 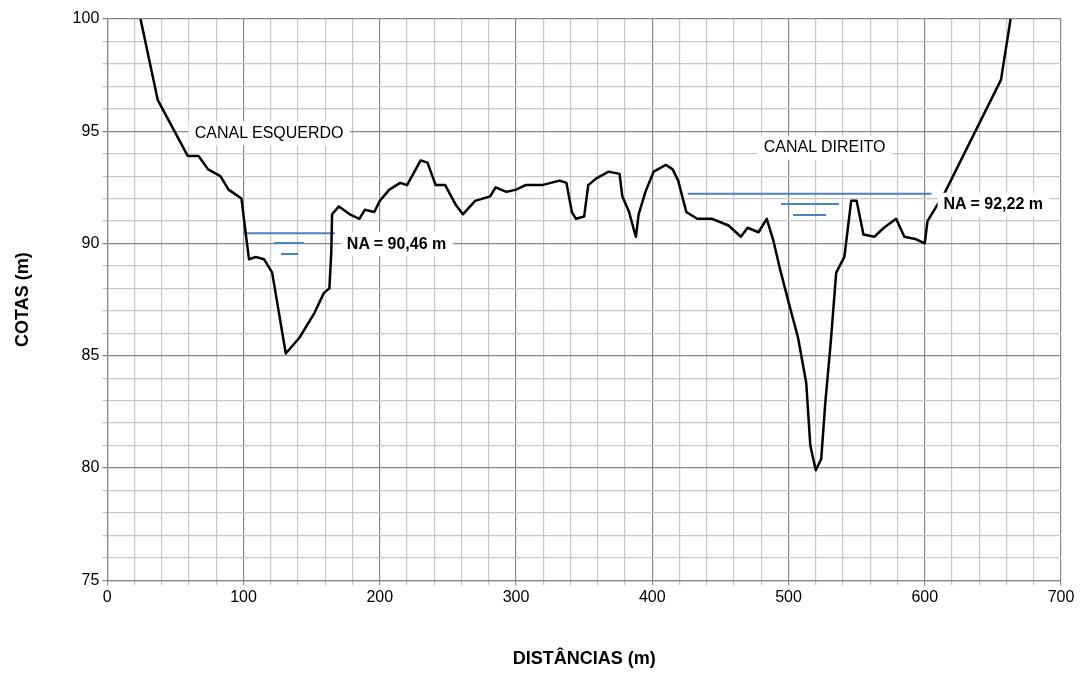 I want to click on x-tick-label: 300, so click(x=516, y=597).